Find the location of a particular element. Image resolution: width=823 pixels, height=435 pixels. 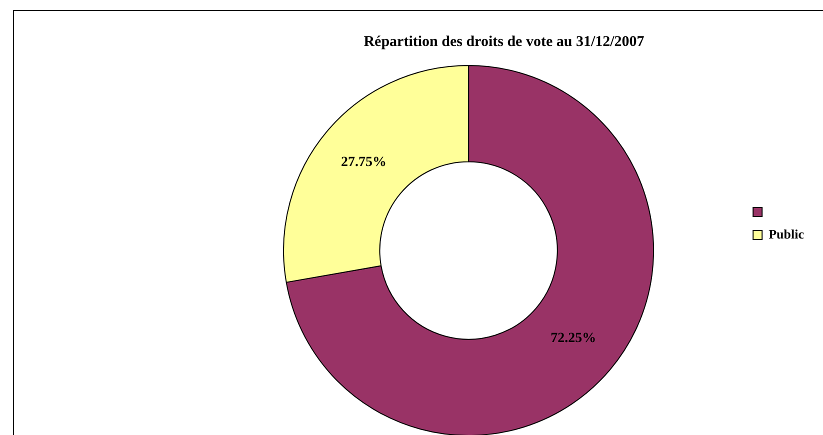

data-label: 27.75% is located at coordinates (364, 162).